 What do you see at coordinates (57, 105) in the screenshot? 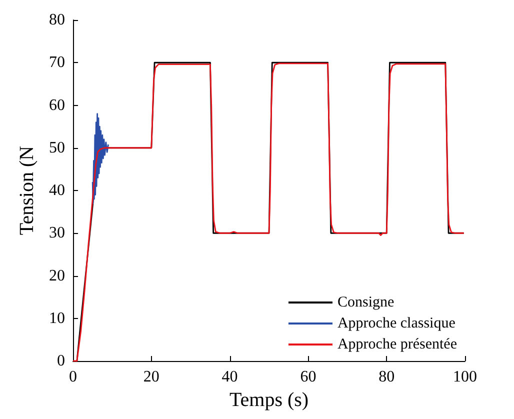
I see `y-tick-label: 60` at bounding box center [57, 105].